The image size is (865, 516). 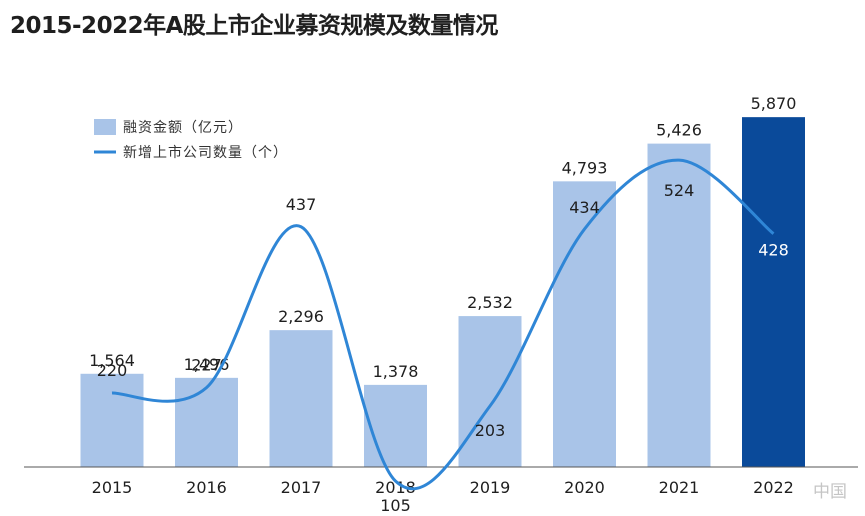 What do you see at coordinates (679, 305) in the screenshot?
I see `bar-2021` at bounding box center [679, 305].